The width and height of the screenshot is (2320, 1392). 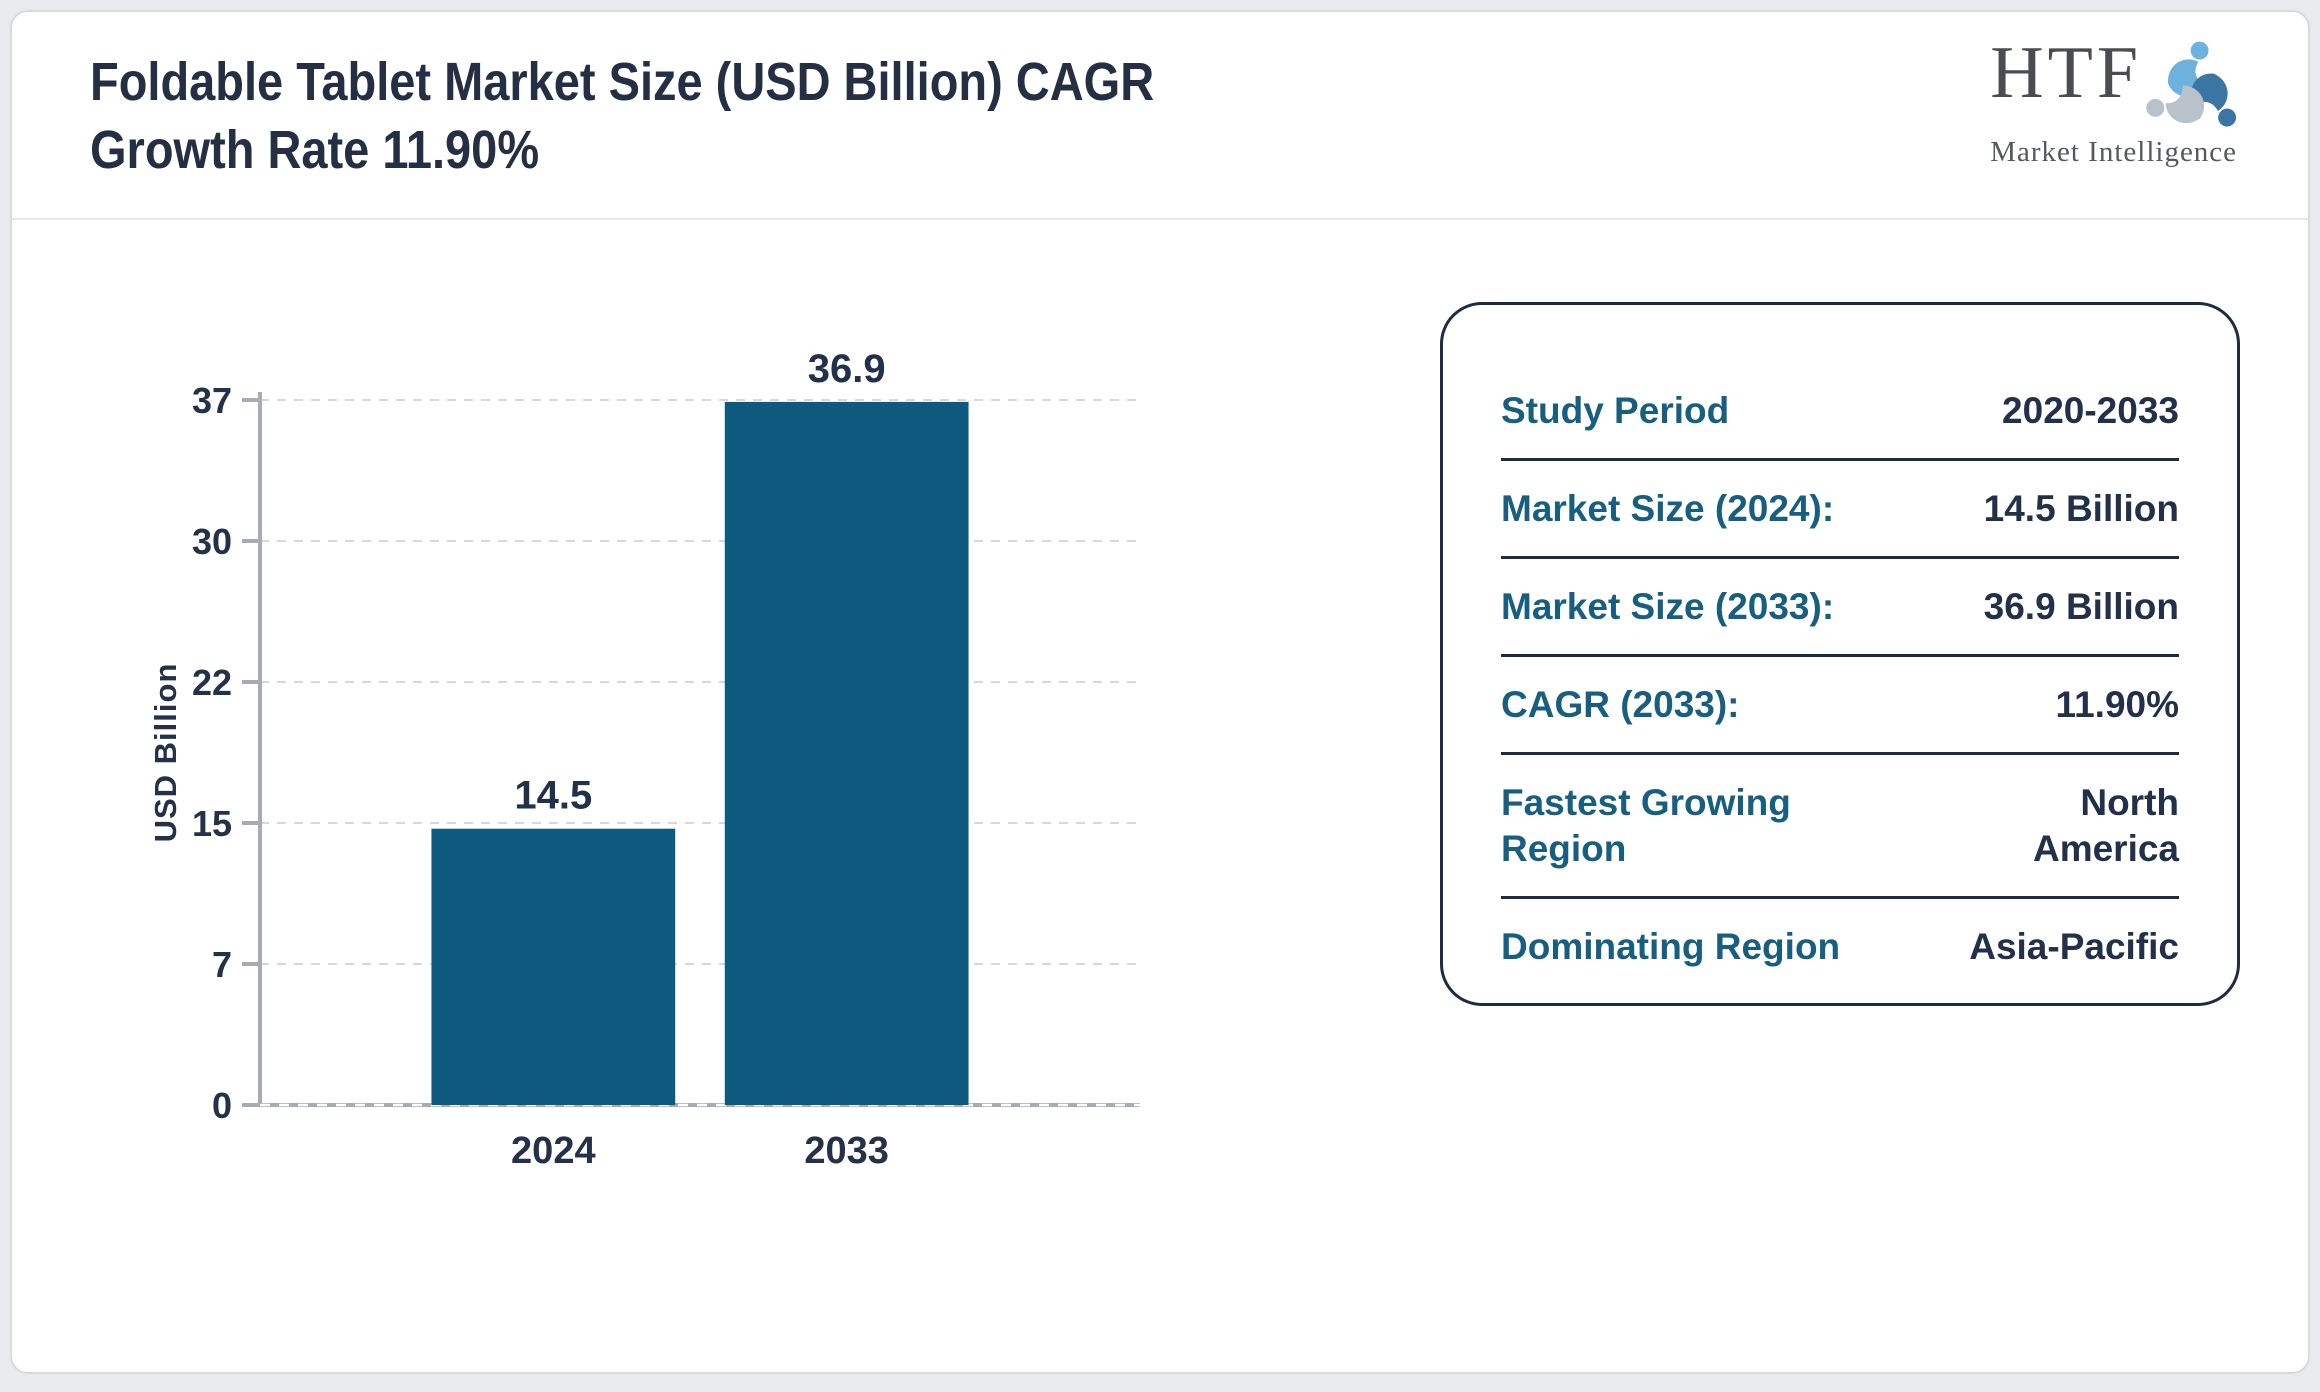 I want to click on panel-row-value: Asia-Pacific, so click(x=2074, y=946).